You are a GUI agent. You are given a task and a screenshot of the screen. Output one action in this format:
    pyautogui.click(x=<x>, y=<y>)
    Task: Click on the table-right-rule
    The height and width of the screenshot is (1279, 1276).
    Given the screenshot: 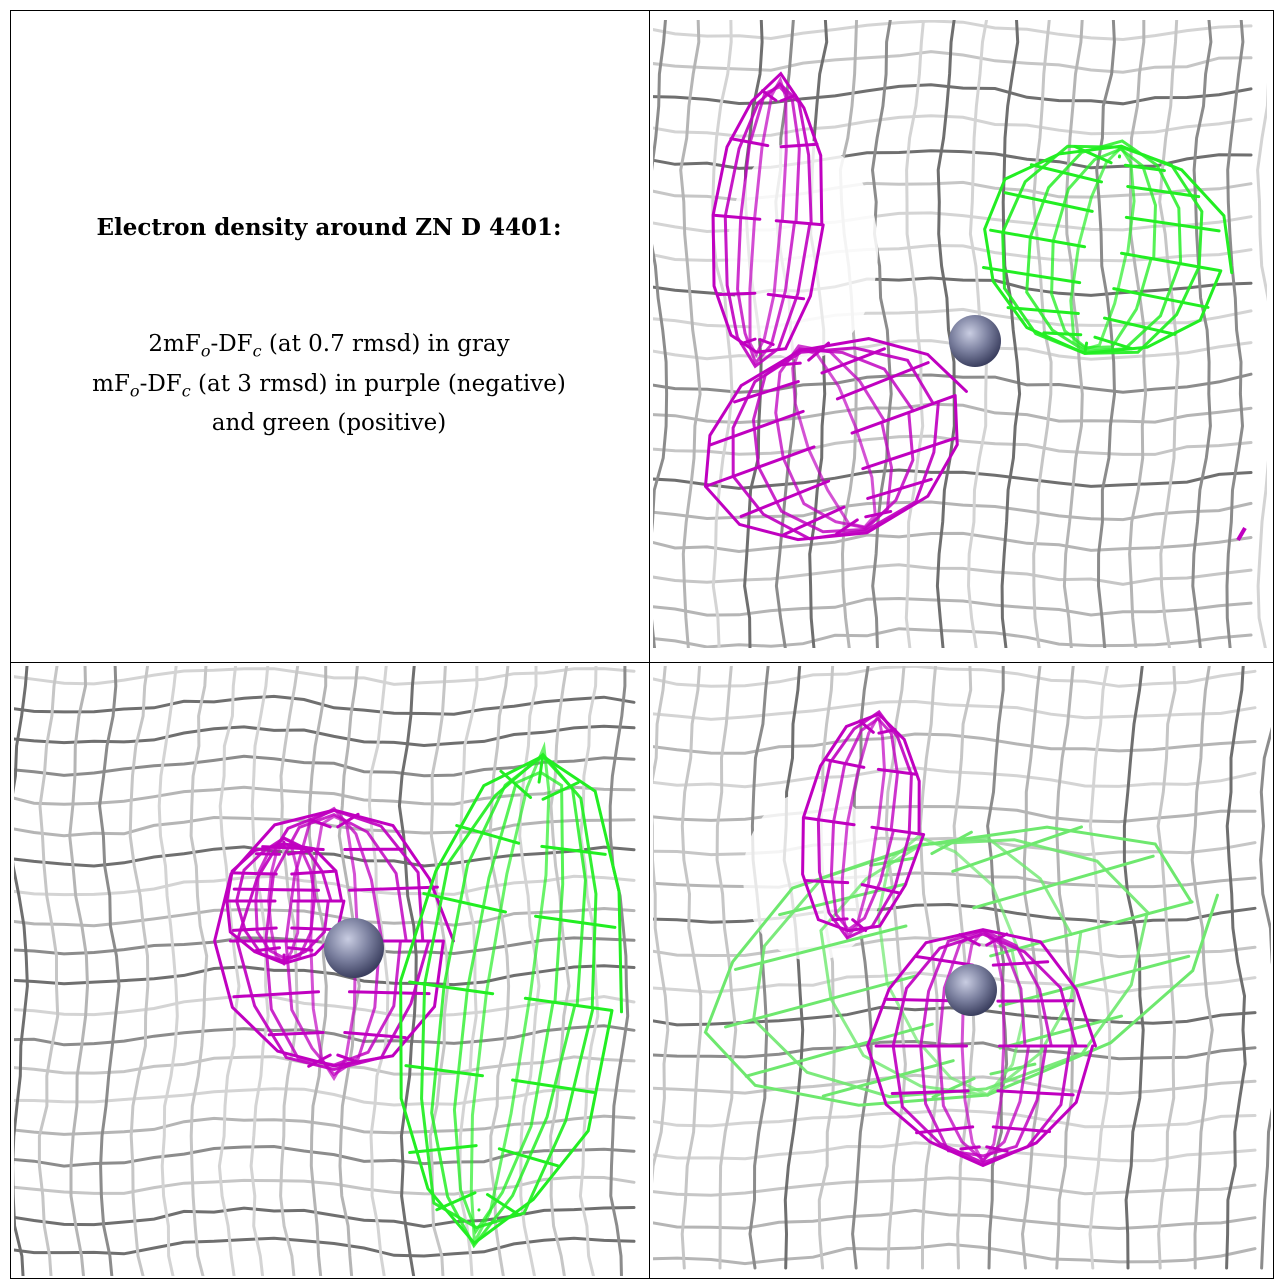 What is the action you would take?
    pyautogui.click(x=1273, y=644)
    